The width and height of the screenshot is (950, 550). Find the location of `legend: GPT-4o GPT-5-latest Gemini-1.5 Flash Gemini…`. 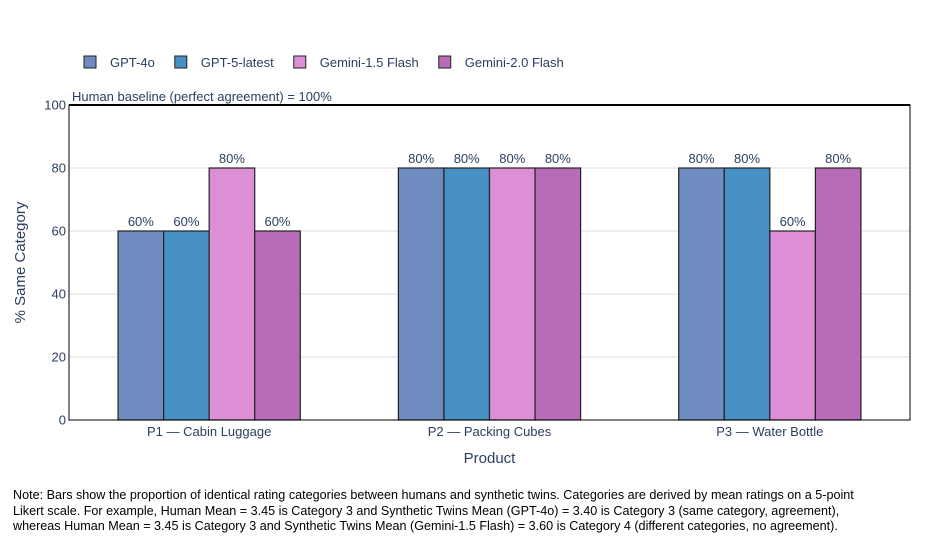

legend: GPT-4o GPT-5-latest Gemini-1.5 Flash Gemini… is located at coordinates (323, 62).